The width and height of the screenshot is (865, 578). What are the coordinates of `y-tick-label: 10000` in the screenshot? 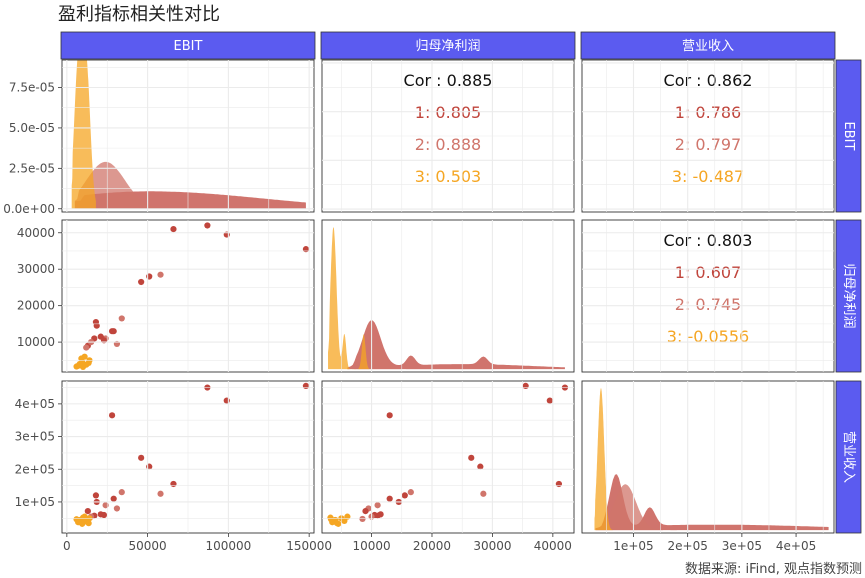 It's located at (36, 342).